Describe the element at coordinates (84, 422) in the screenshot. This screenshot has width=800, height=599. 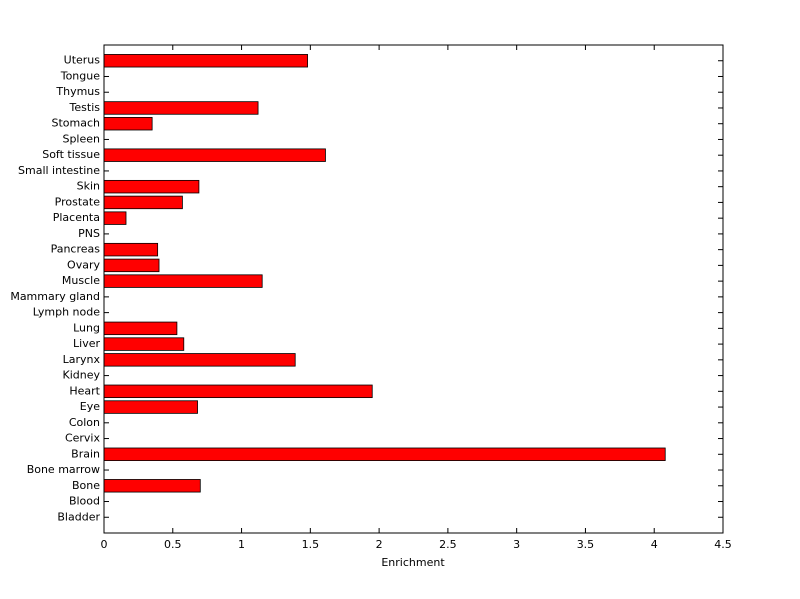
I see `y-tick-label: Colon` at that location.